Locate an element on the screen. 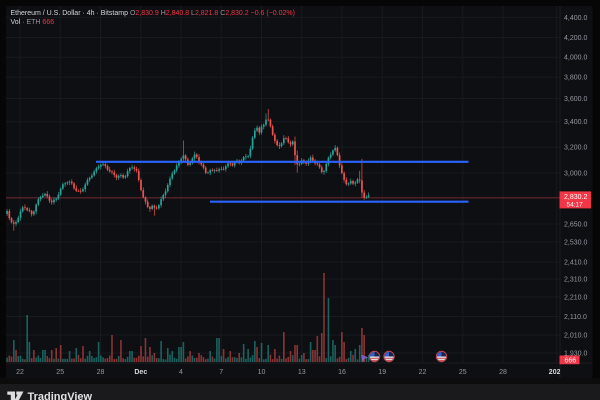 The height and width of the screenshot is (400, 600). svg-text: Dec is located at coordinates (140, 372).